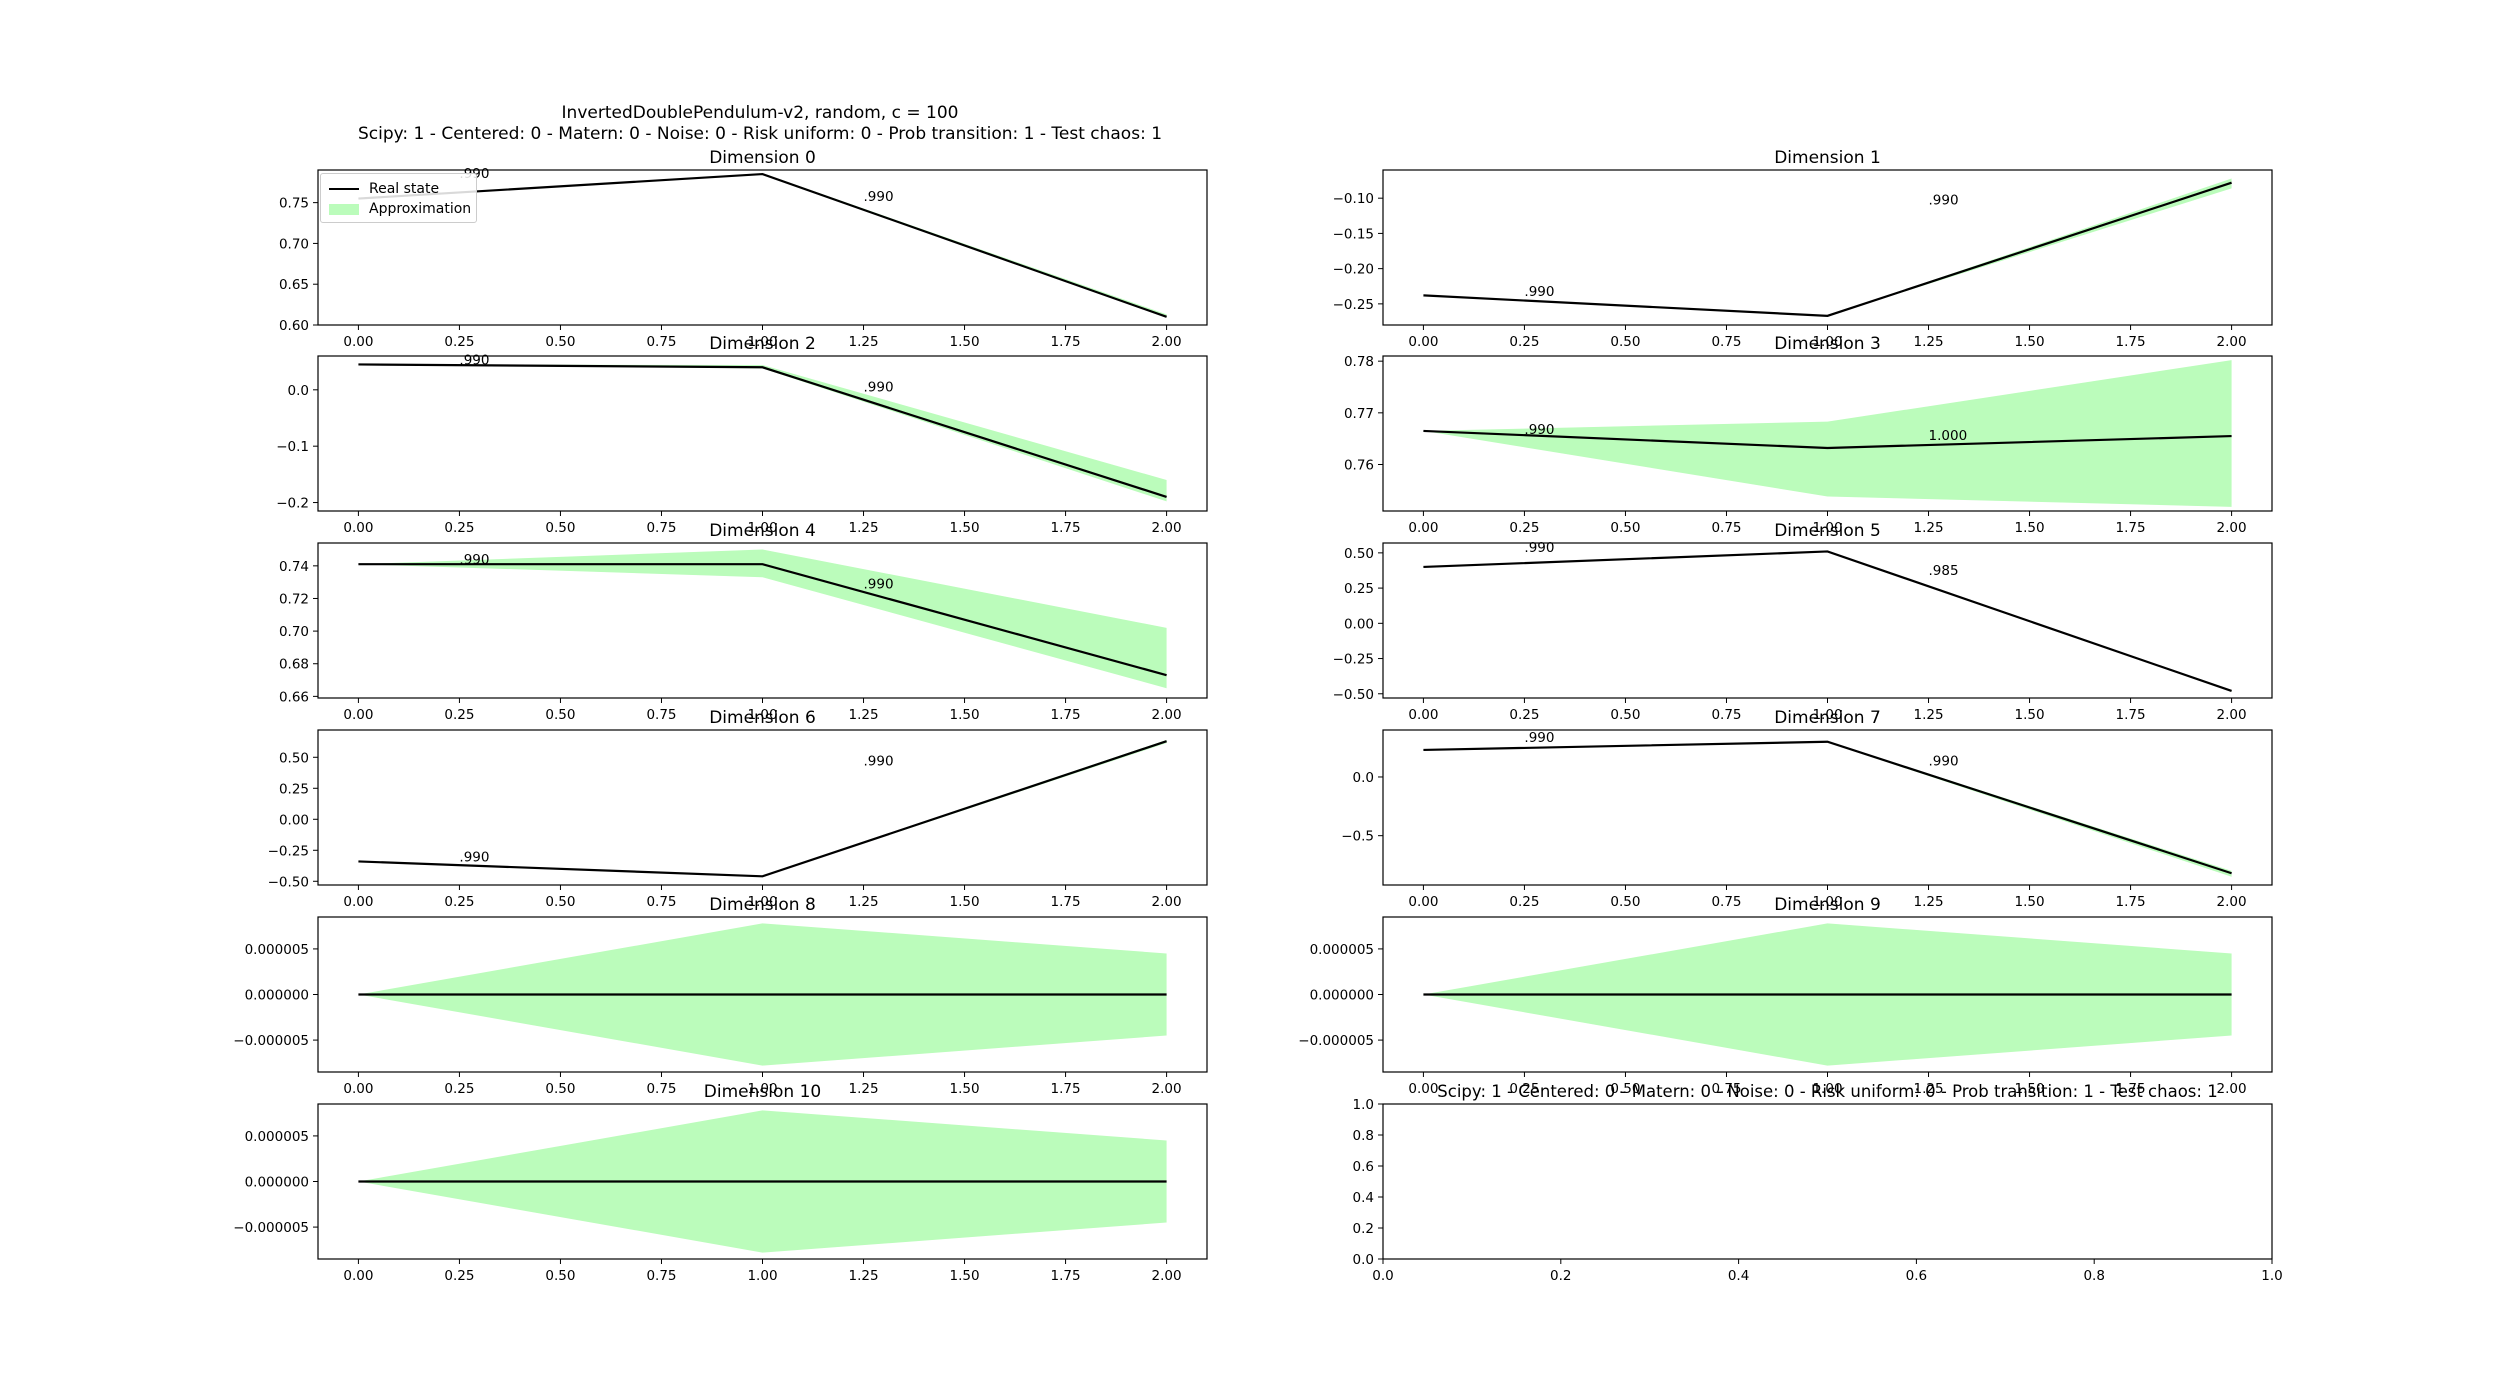 This screenshot has height=1400, width=2500. What do you see at coordinates (294, 326) in the screenshot?
I see `y-tick-label: 0.60` at bounding box center [294, 326].